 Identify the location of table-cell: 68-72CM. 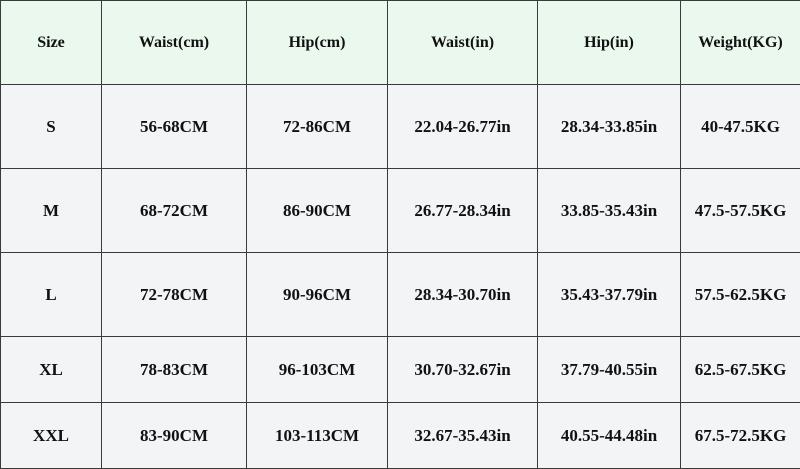
(174, 211).